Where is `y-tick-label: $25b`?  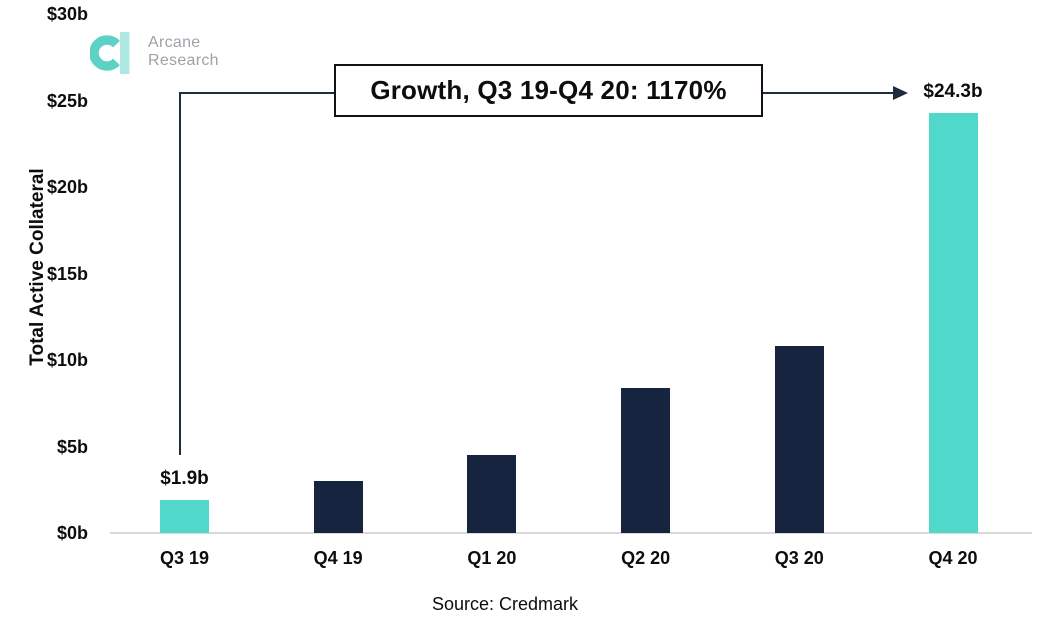
y-tick-label: $25b is located at coordinates (67, 100).